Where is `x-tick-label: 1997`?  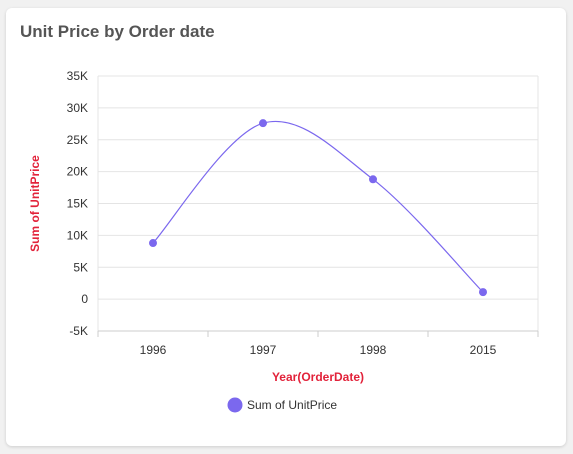 x-tick-label: 1997 is located at coordinates (263, 350).